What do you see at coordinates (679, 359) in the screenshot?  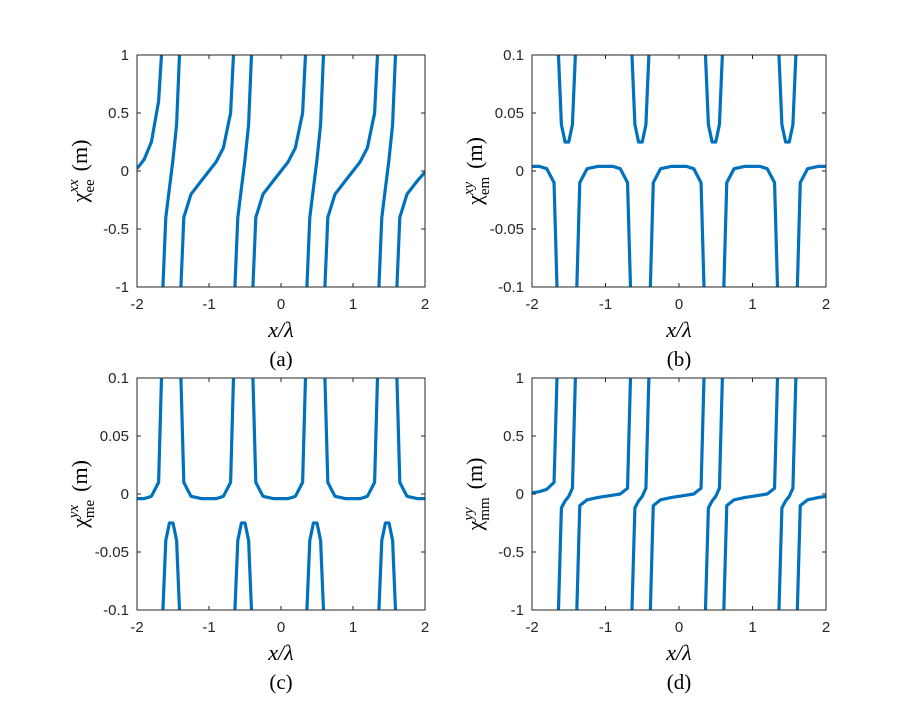 I see `caption: (b)` at bounding box center [679, 359].